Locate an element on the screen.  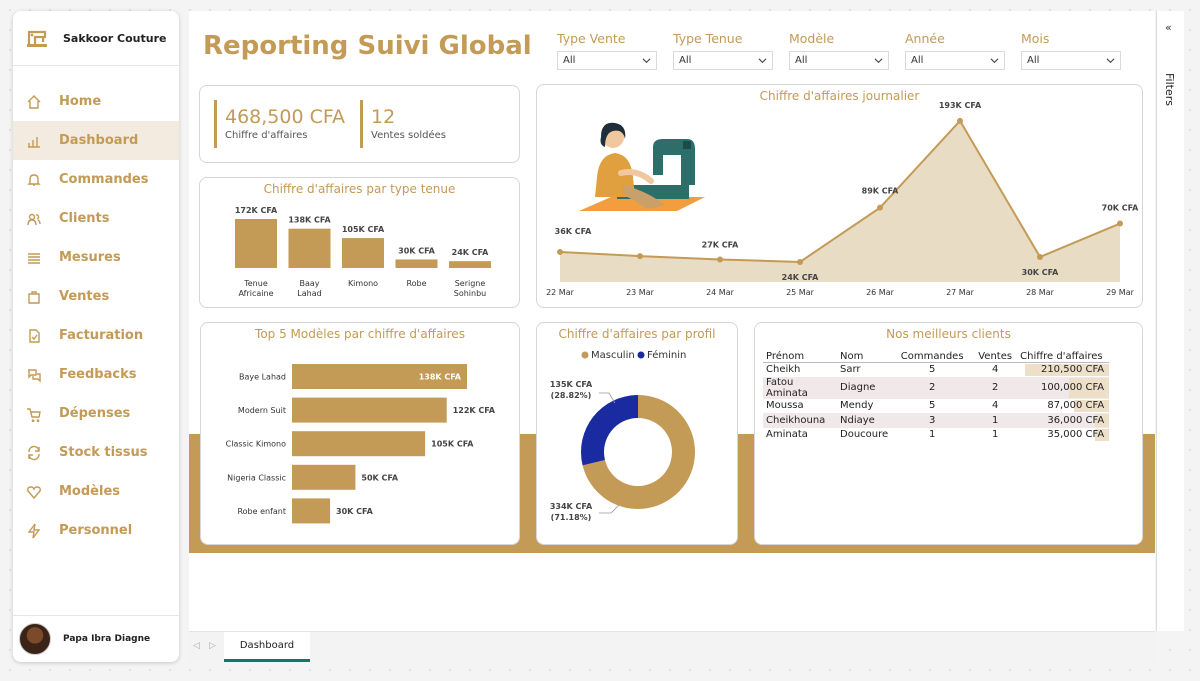
slicer-value: All is located at coordinates (569, 60).